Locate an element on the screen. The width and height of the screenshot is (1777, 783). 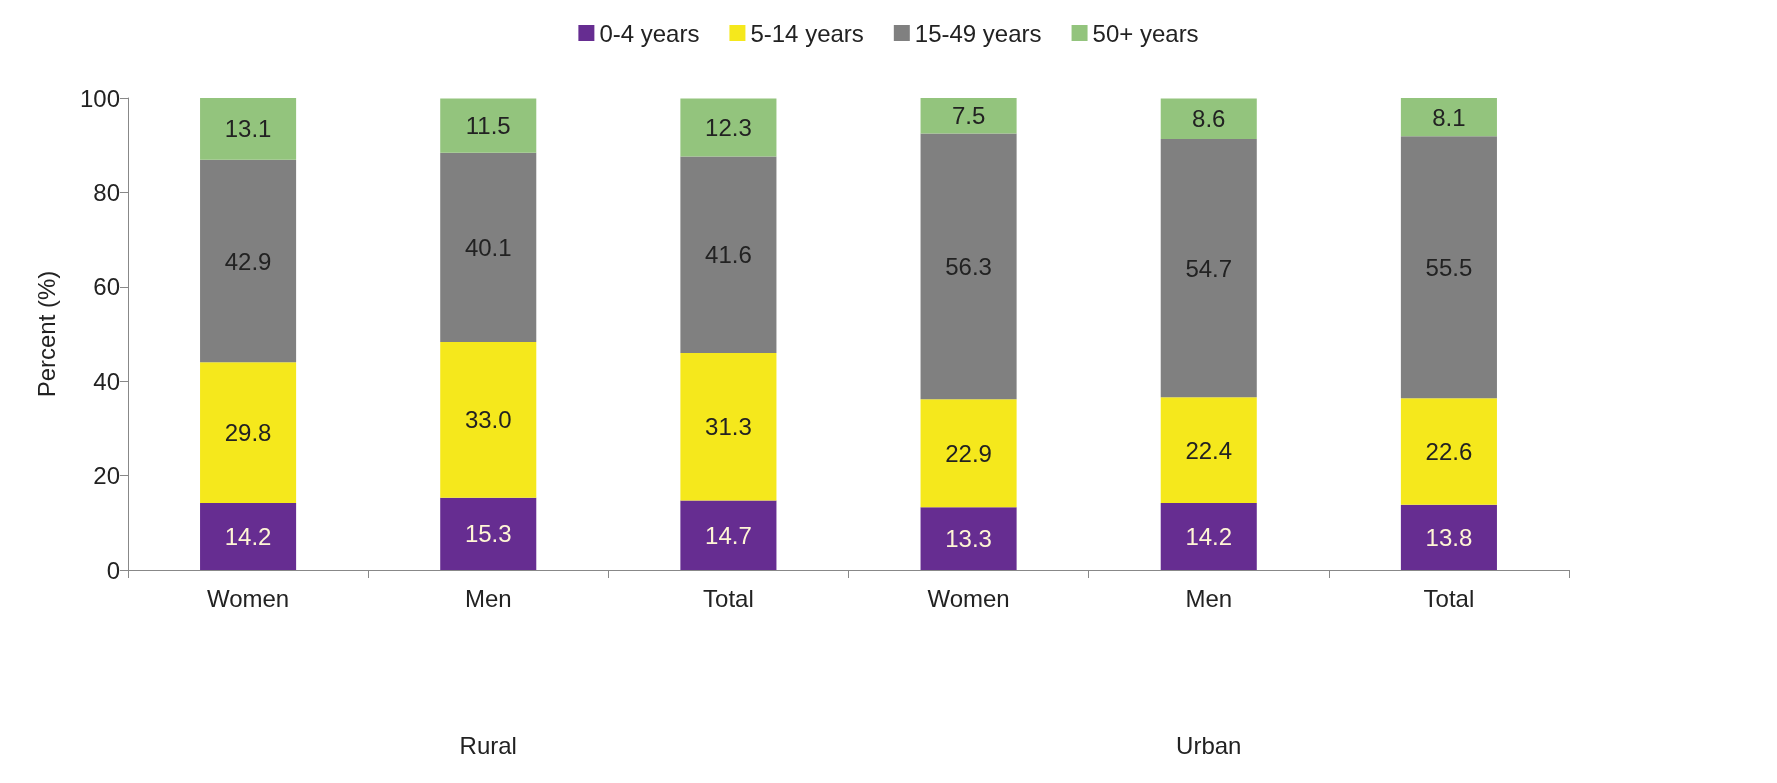
data-label: 13.3 is located at coordinates (968, 539).